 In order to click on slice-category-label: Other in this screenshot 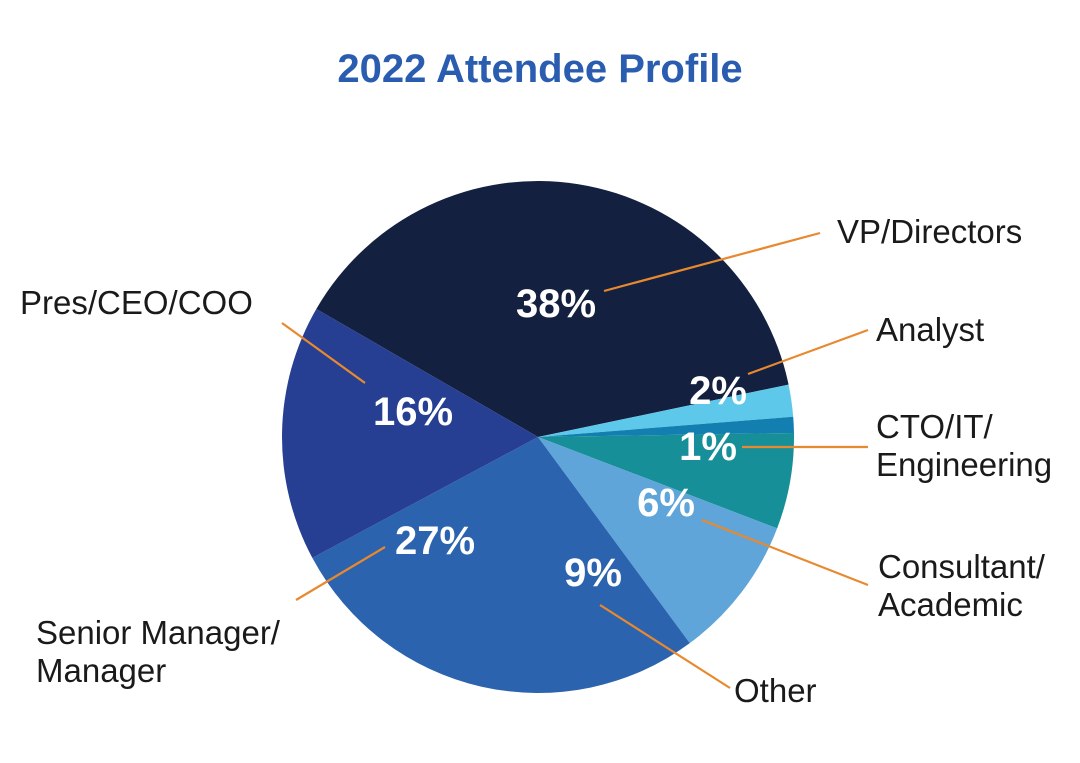, I will do `click(775, 690)`.